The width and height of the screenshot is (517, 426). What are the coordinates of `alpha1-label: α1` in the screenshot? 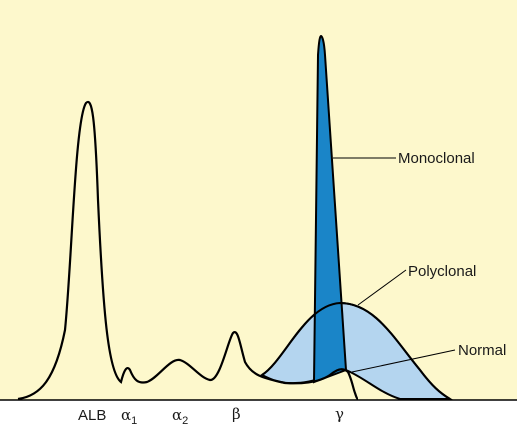 It's located at (129, 416).